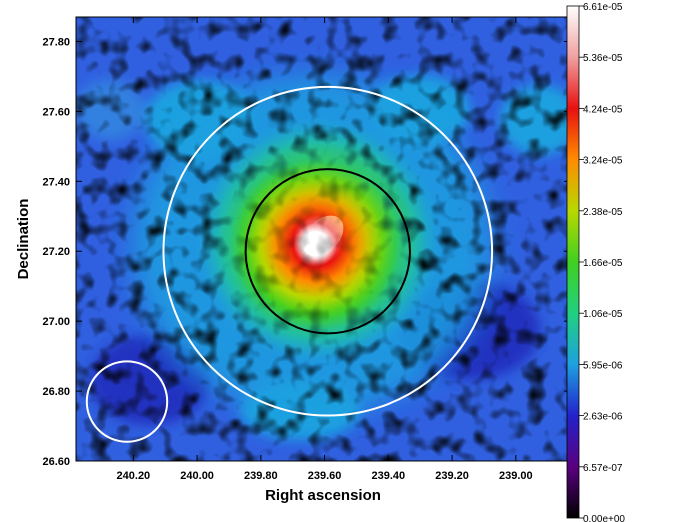 The height and width of the screenshot is (522, 686). I want to click on colorbar-label: 3.24e-05, so click(603, 161).